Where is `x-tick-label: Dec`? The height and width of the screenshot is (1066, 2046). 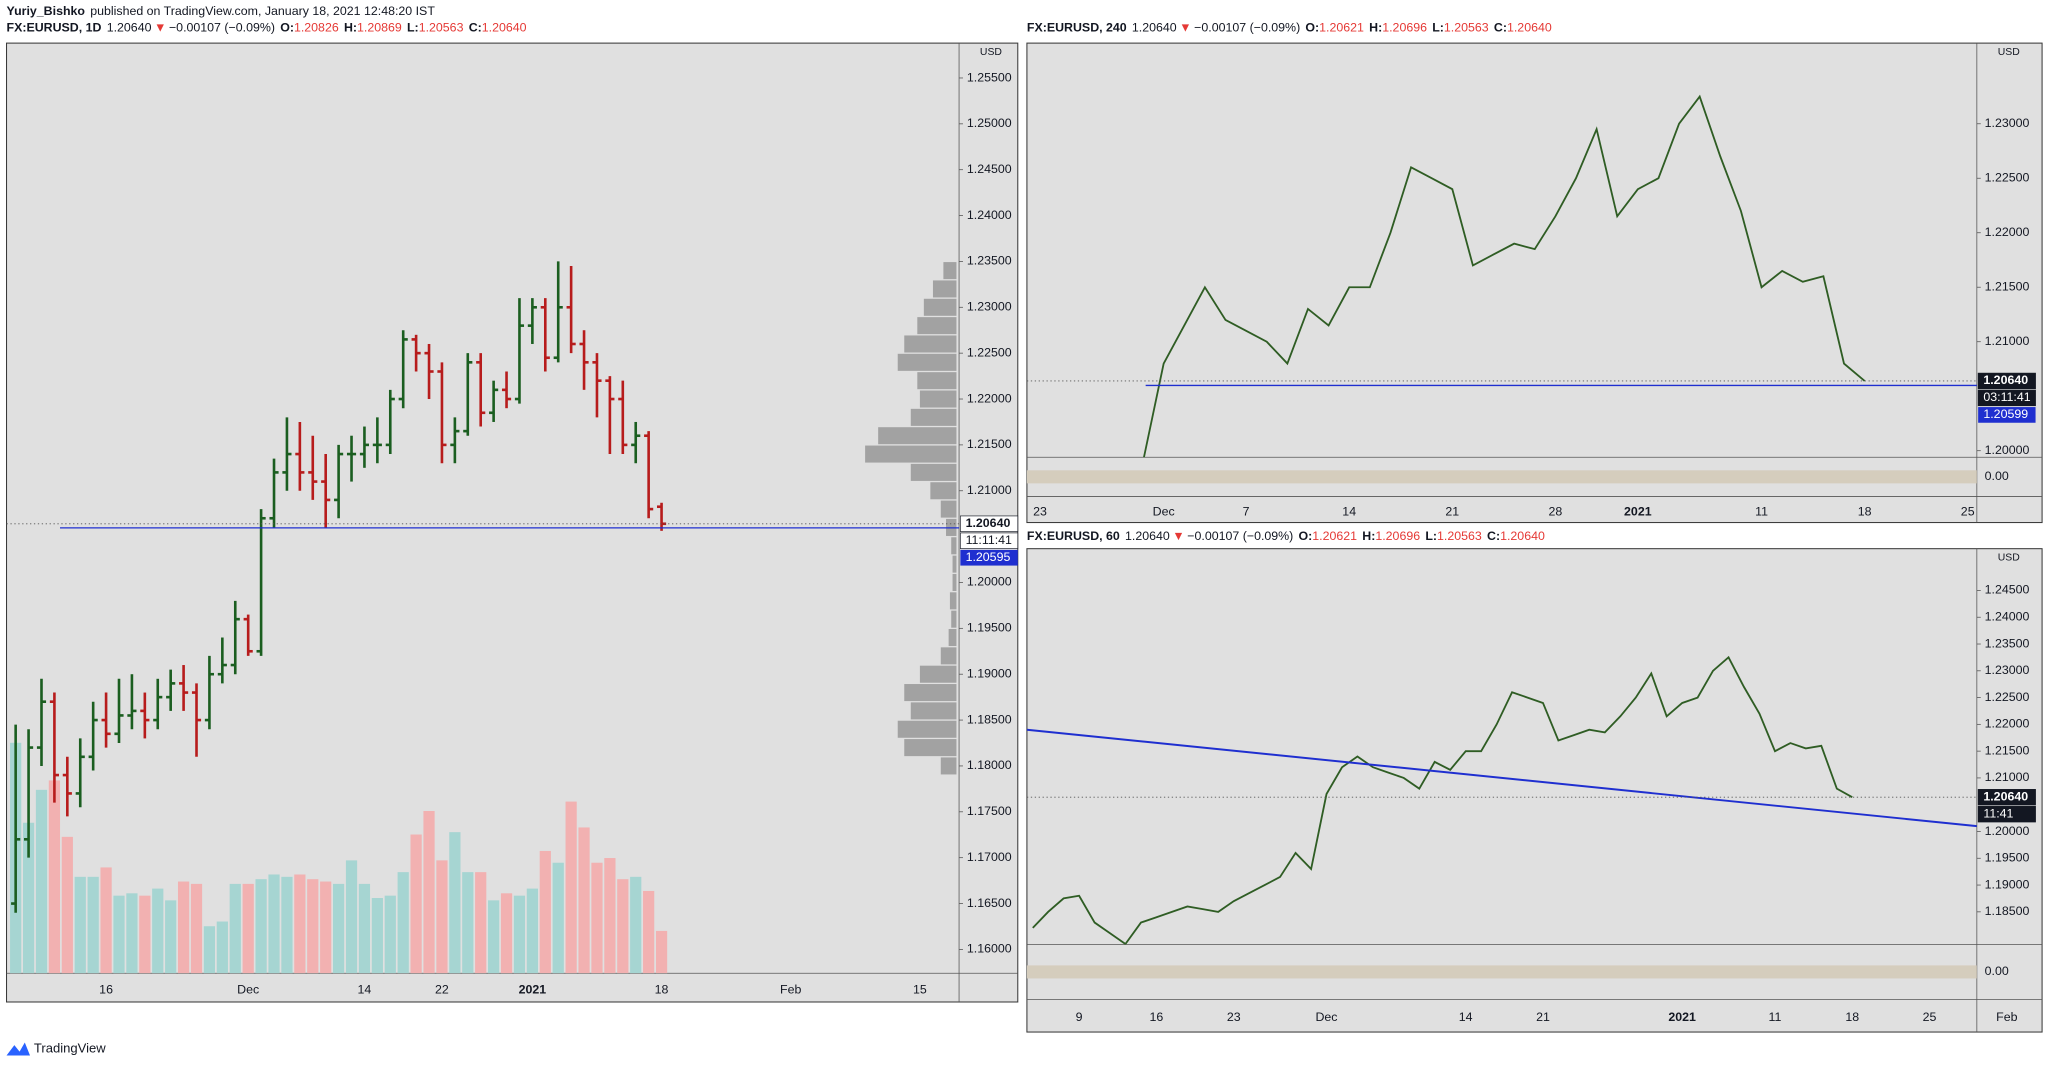 x-tick-label: Dec is located at coordinates (1164, 511).